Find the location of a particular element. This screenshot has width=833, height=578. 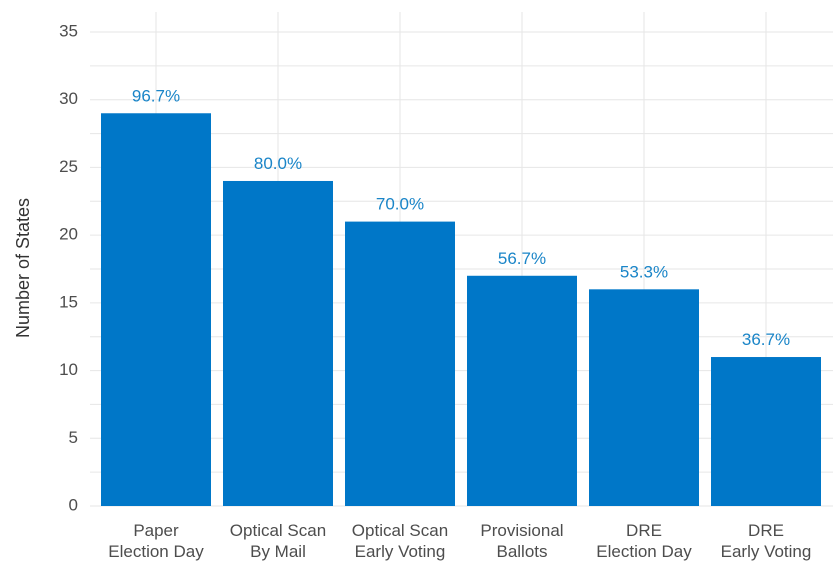

bar-data-label: 96.7% is located at coordinates (156, 95).